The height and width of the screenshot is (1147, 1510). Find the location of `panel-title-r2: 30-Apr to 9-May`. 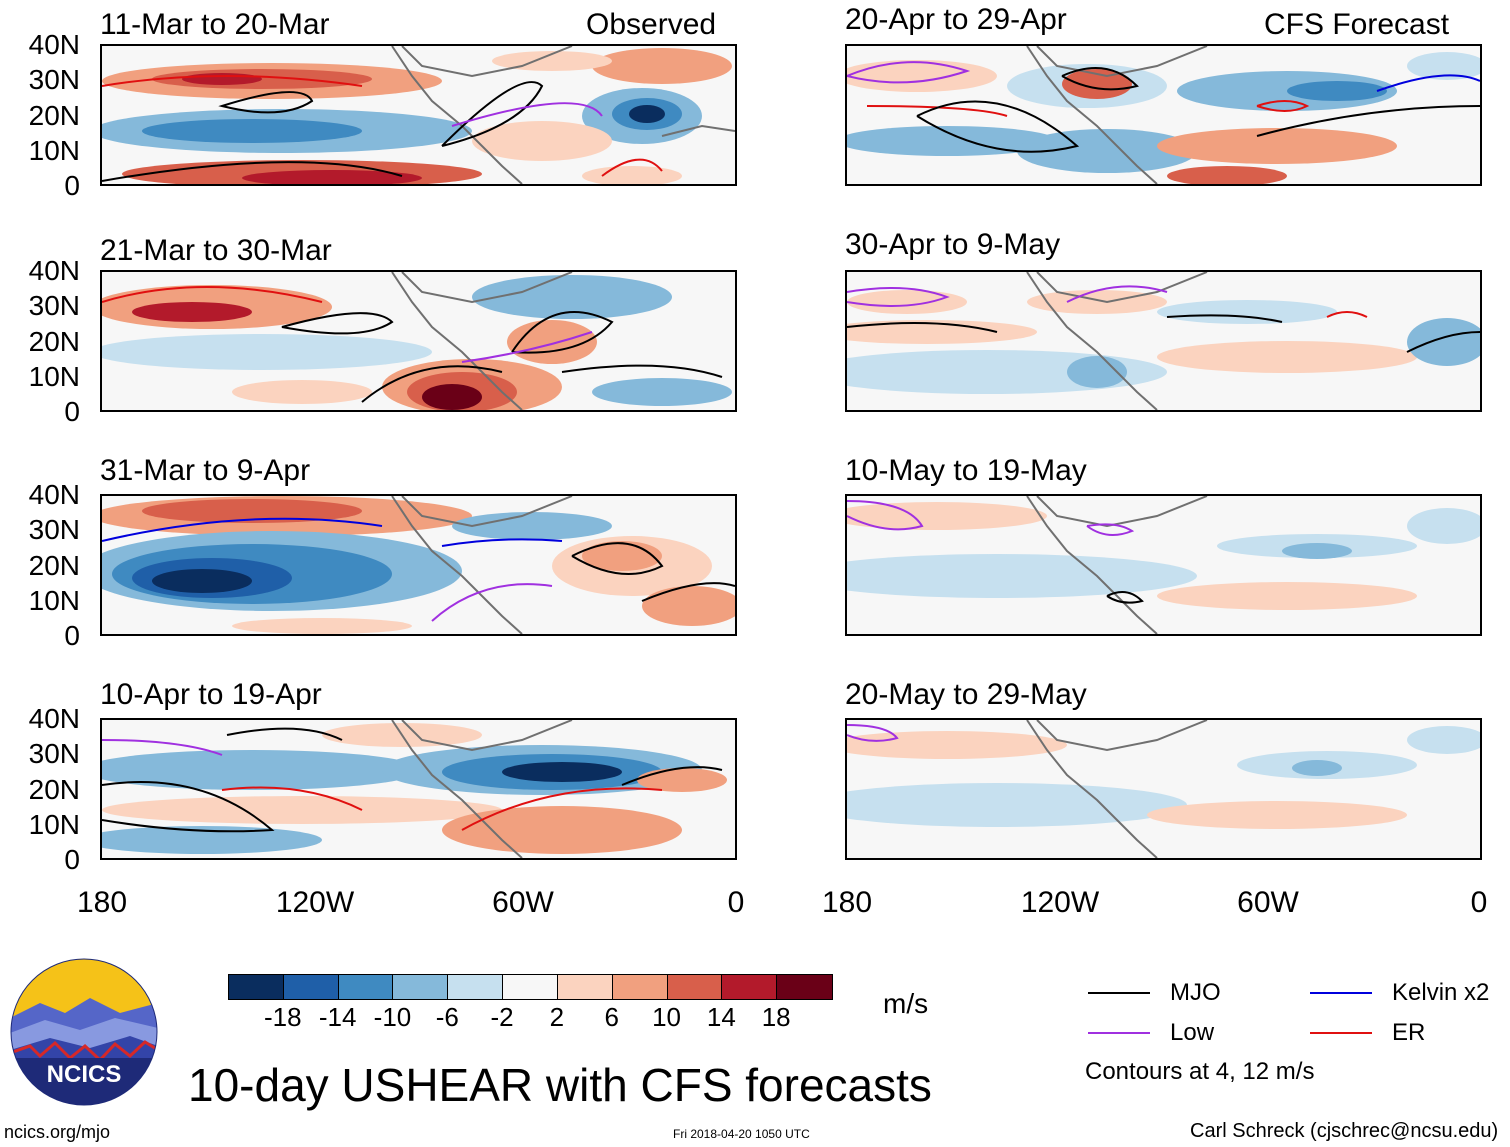

panel-title-r2: 30-Apr to 9-May is located at coordinates (953, 244).